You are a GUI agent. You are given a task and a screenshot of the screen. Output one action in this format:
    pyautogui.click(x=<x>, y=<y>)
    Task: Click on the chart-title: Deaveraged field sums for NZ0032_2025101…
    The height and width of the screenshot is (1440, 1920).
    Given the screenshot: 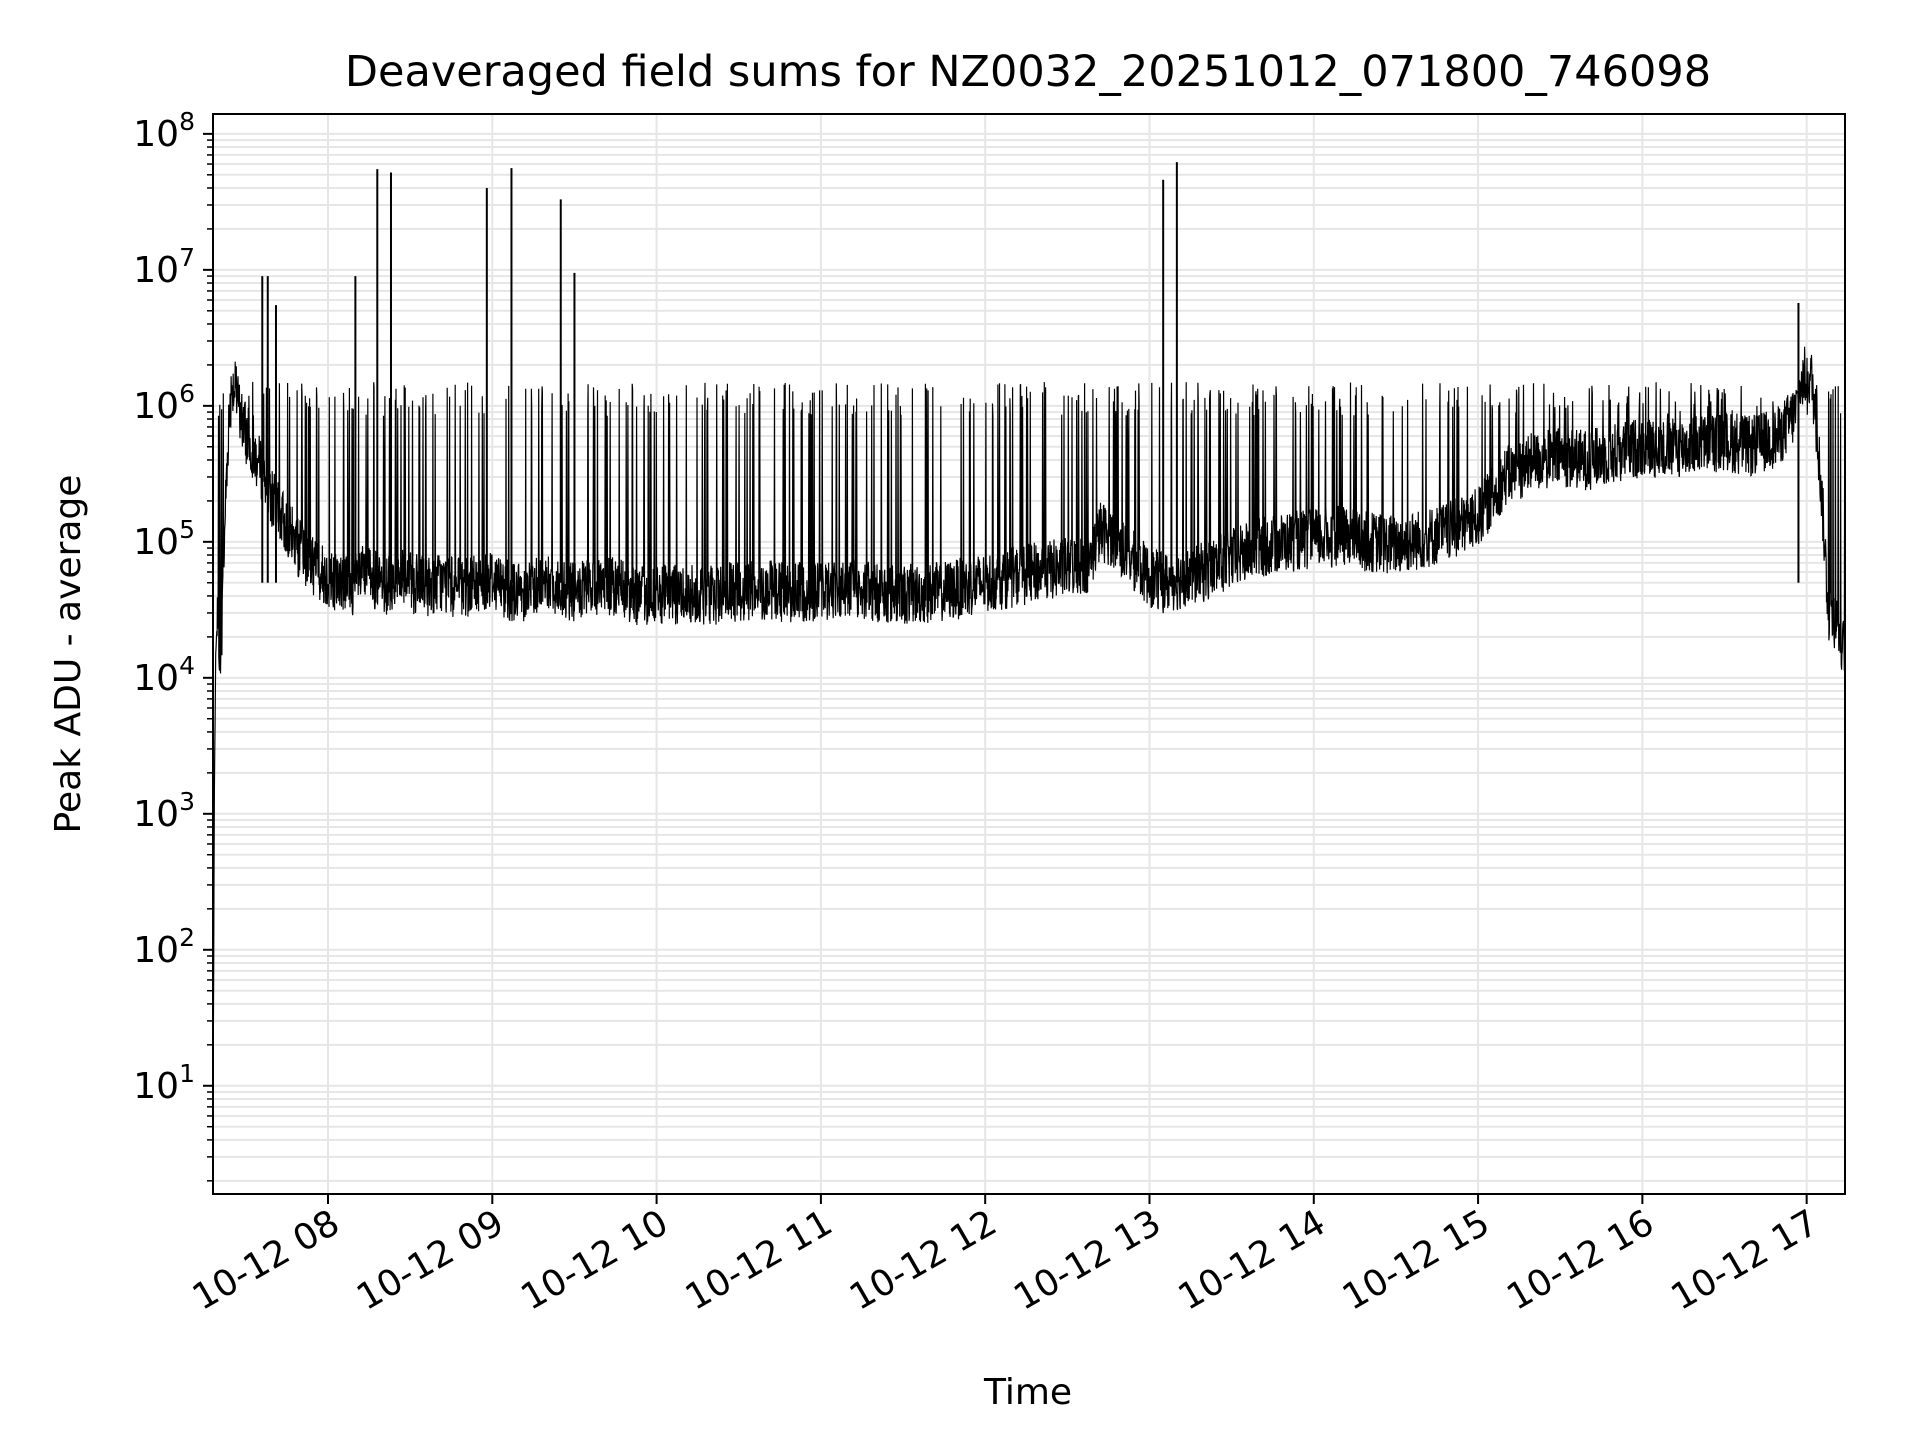 What is the action you would take?
    pyautogui.click(x=1028, y=72)
    